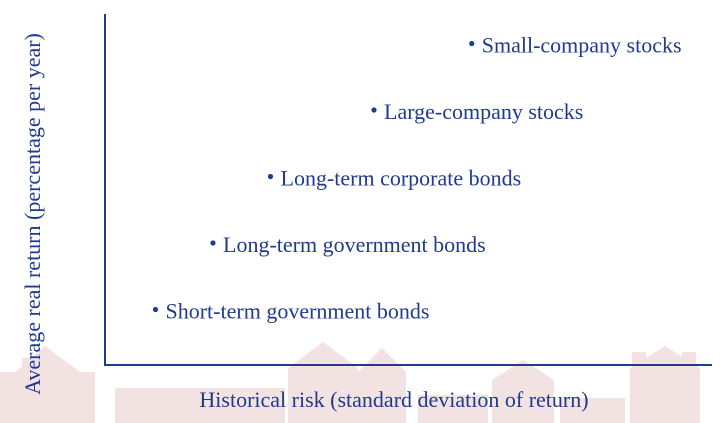 Image resolution: width=728 pixels, height=423 pixels. What do you see at coordinates (483, 111) in the screenshot?
I see `point-label: Large-company stocks` at bounding box center [483, 111].